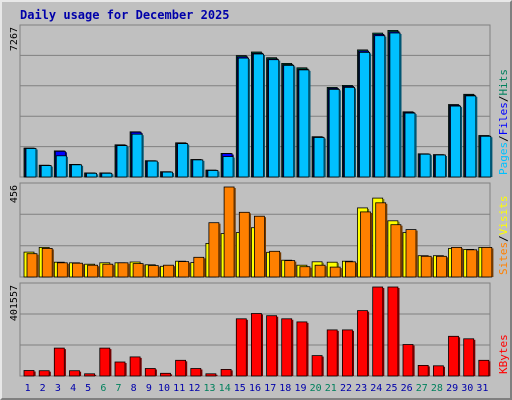  Describe the element at coordinates (503, 122) in the screenshot. I see `top-legend: Pages/Files/Hits` at that location.